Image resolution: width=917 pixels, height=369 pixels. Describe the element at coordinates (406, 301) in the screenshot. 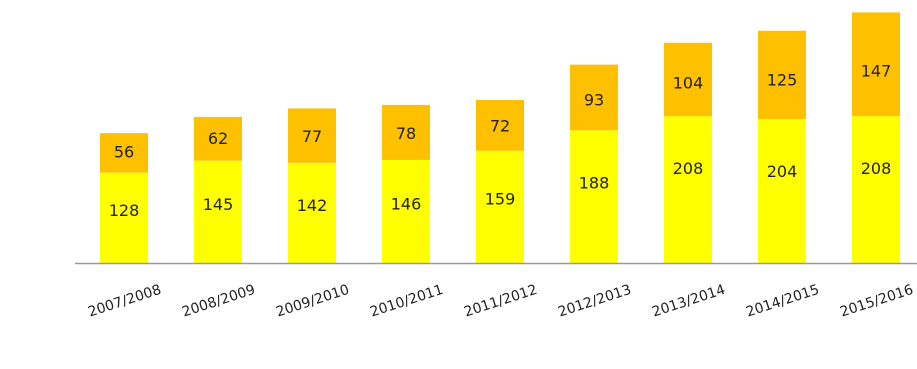

I see `x-tick-label-3: 2010/2011` at that location.